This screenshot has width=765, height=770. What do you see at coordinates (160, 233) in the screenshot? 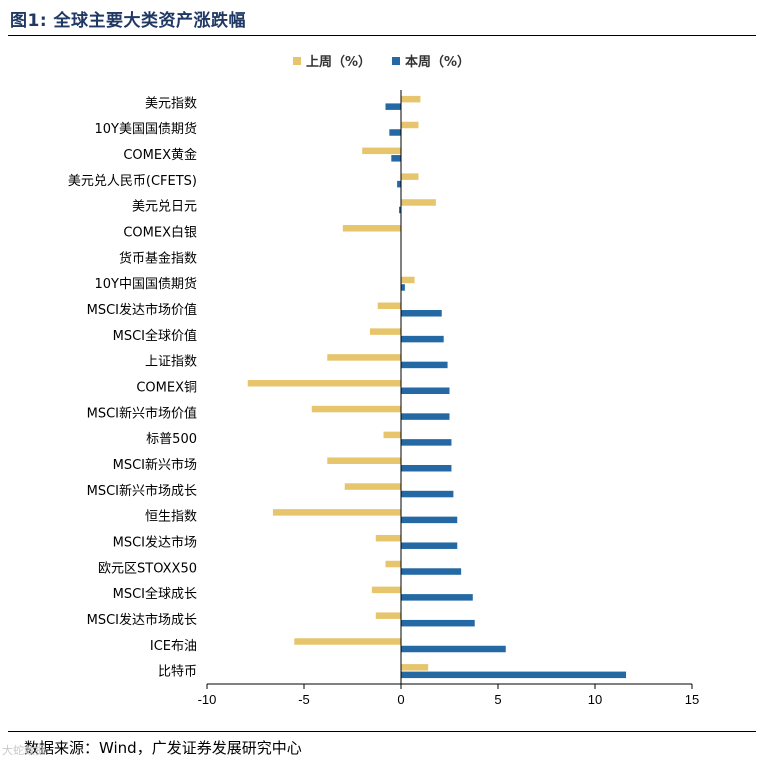
I see `category-label-5: COMEX白银` at bounding box center [160, 233].